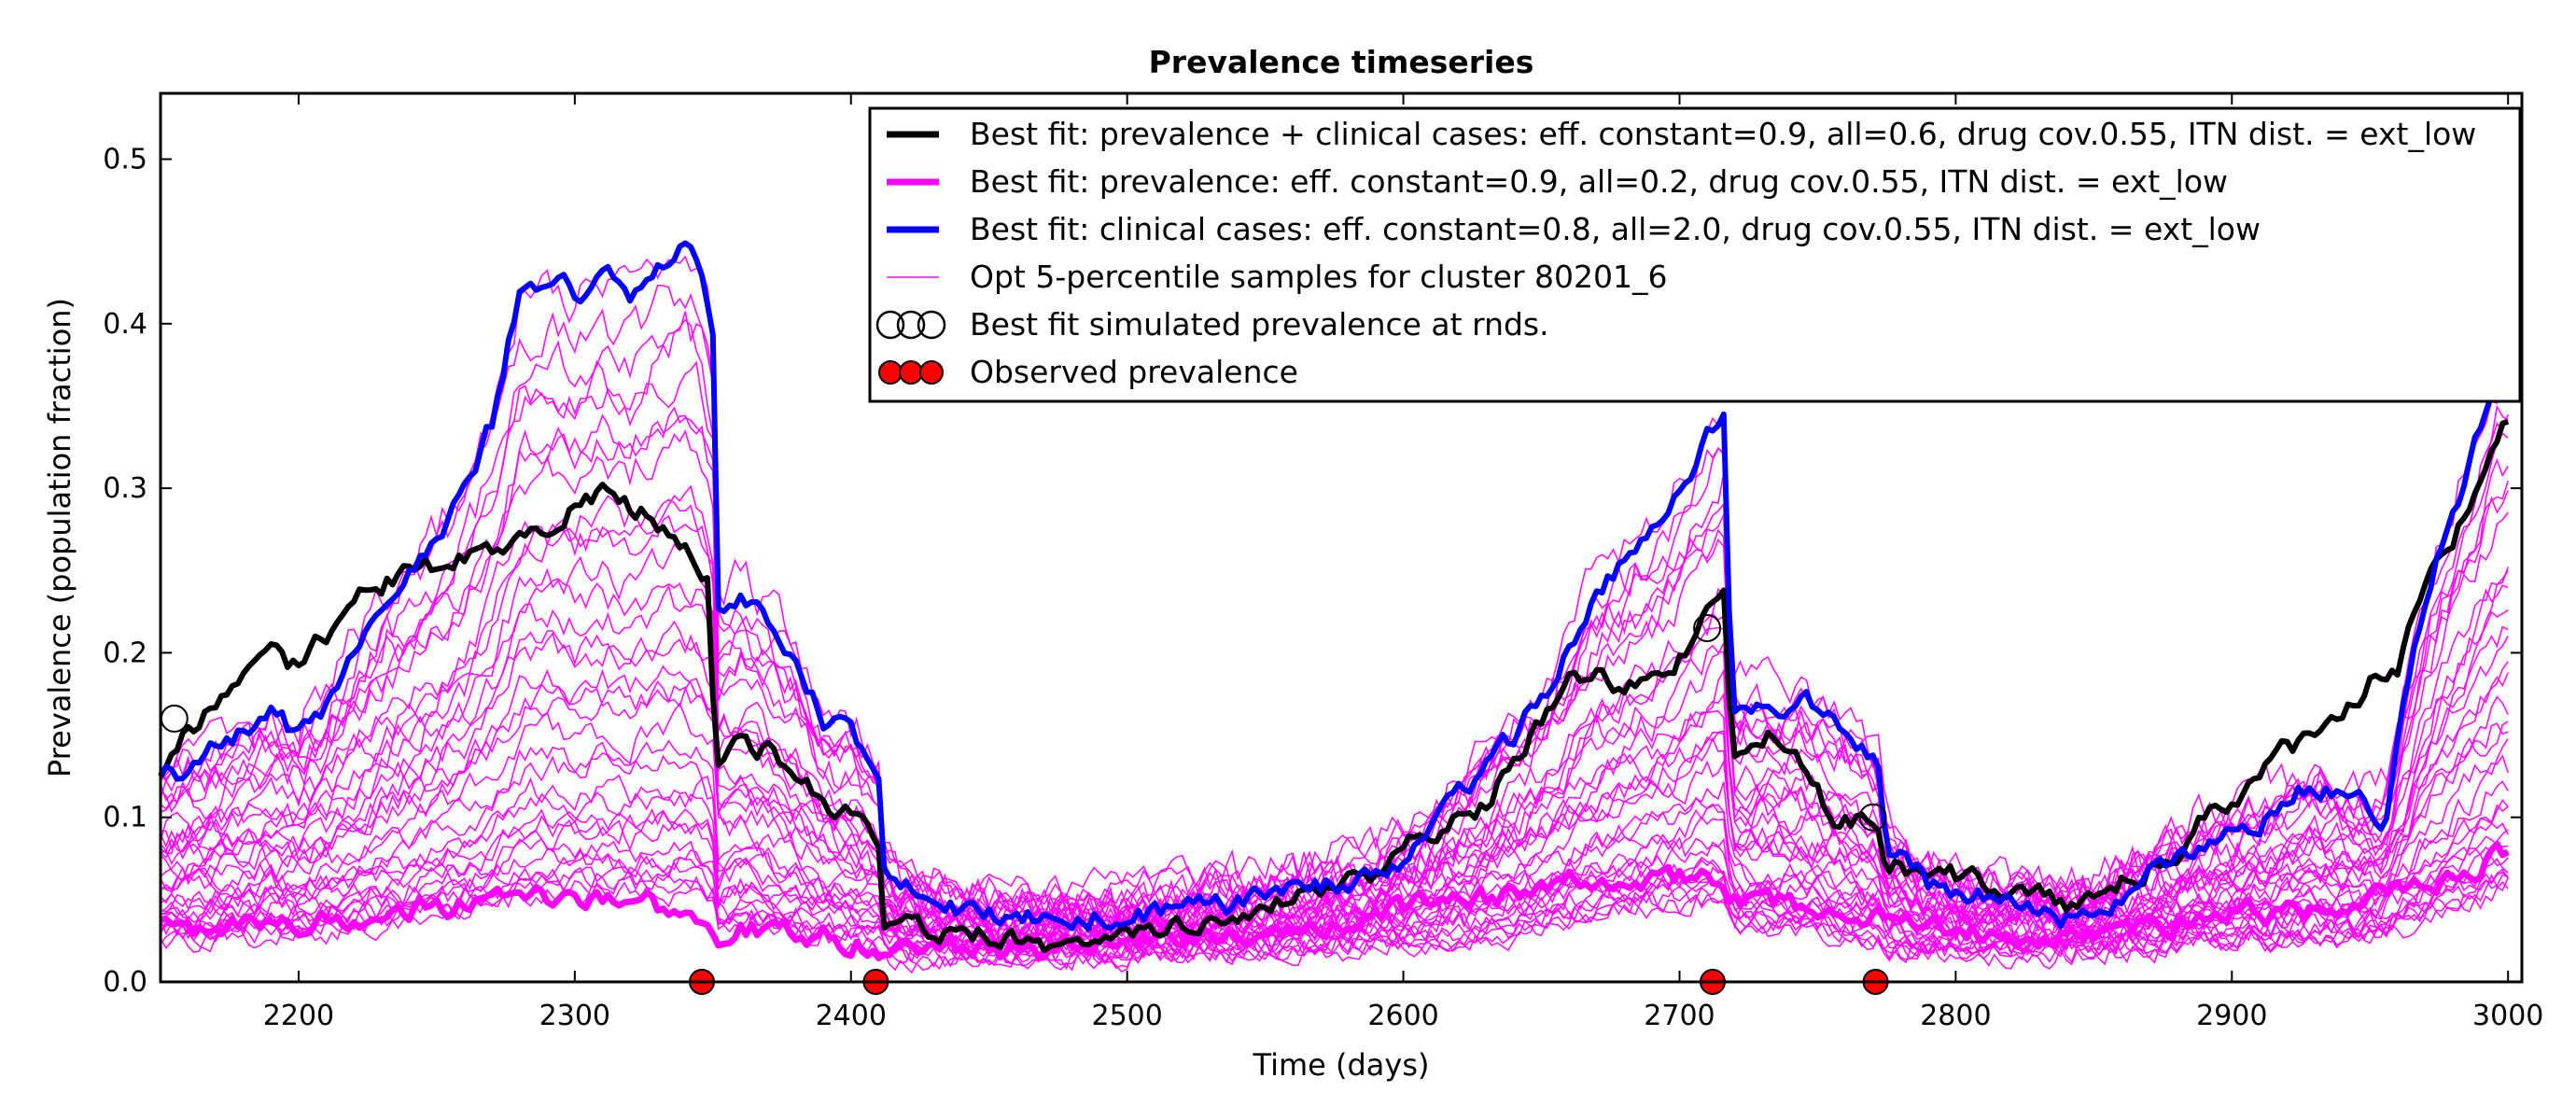  What do you see at coordinates (125, 160) in the screenshot?
I see `y-tick-label: 0.5` at bounding box center [125, 160].